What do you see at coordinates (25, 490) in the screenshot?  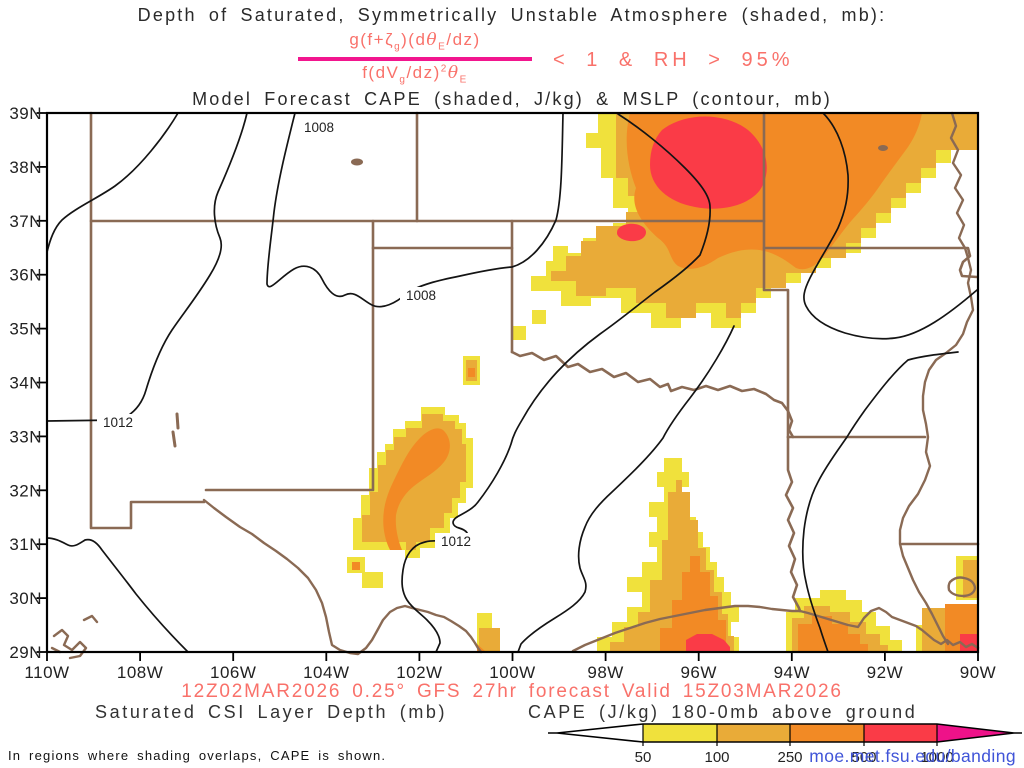 I see `lat-tick-label: 32N` at bounding box center [25, 490].